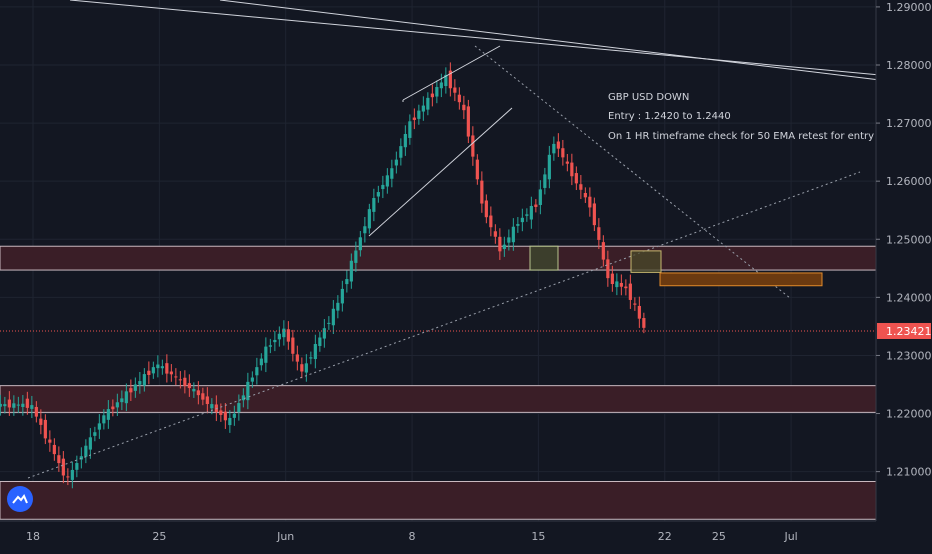 The image size is (932, 554). I want to click on channel-upper-line, so click(451, 73).